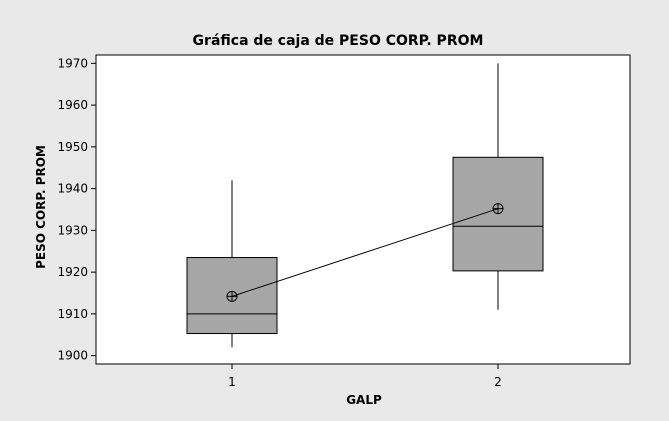 The height and width of the screenshot is (421, 669). Describe the element at coordinates (72, 189) in the screenshot. I see `y-tick-label: 1940` at that location.